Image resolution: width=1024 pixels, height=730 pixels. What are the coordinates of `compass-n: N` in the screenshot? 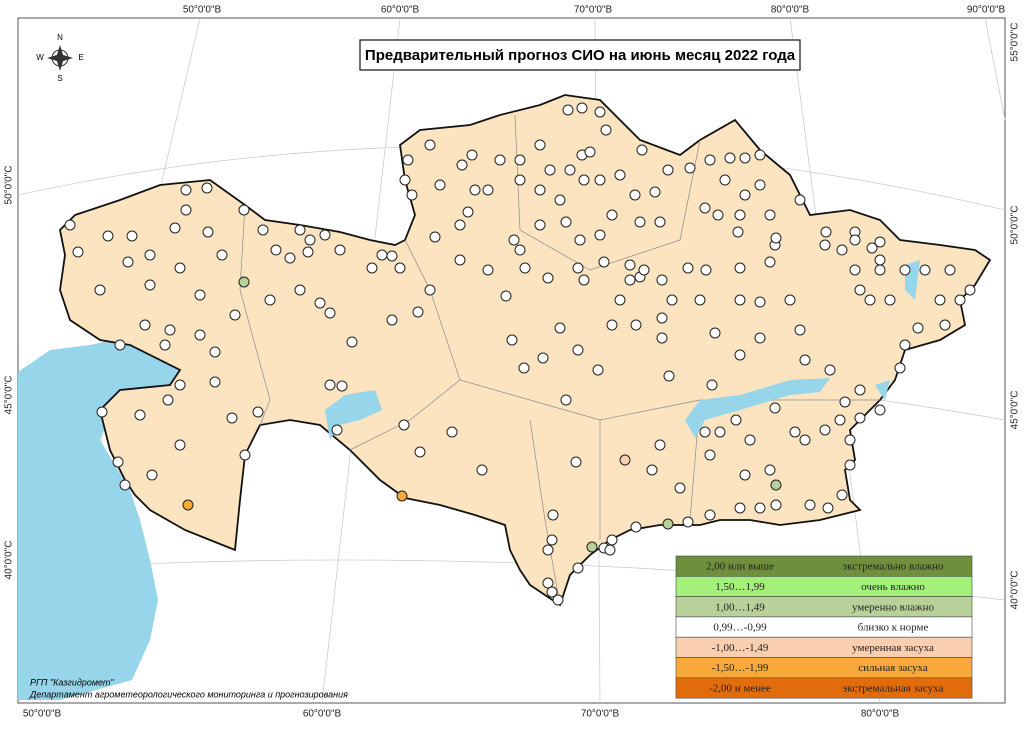 It's located at (60, 37).